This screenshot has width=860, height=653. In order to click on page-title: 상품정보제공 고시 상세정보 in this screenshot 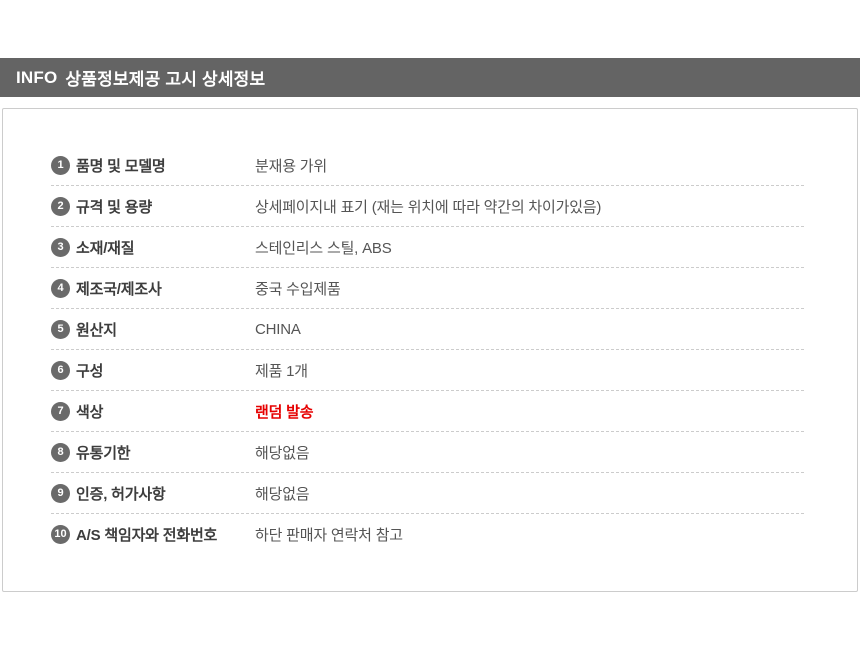, I will do `click(165, 79)`.